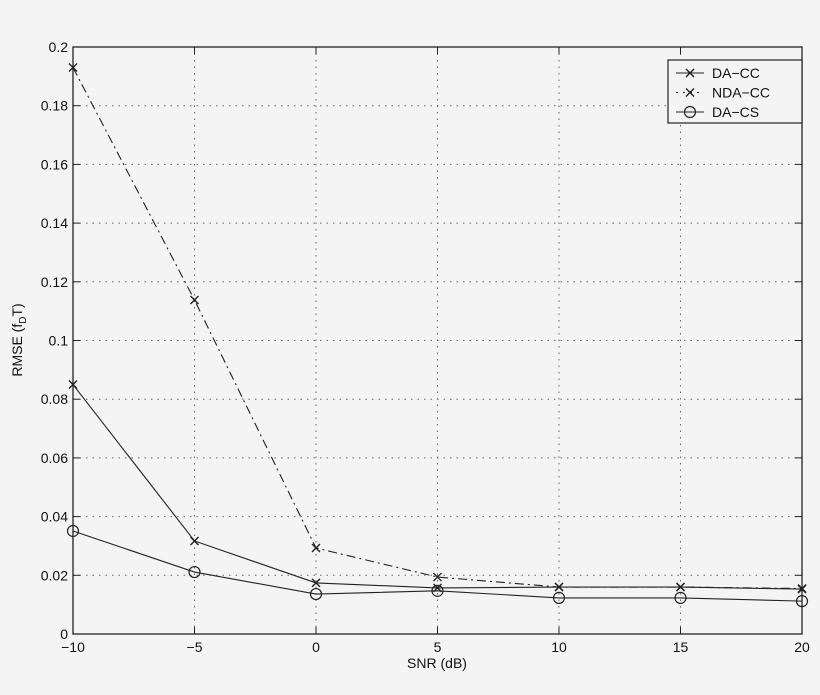 Image resolution: width=820 pixels, height=695 pixels. Describe the element at coordinates (438, 647) in the screenshot. I see `x-tick-label: 5` at that location.